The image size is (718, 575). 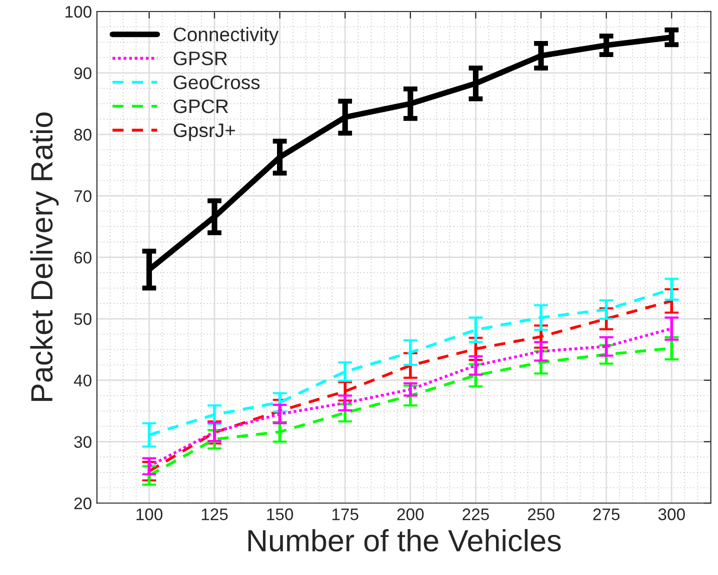 What do you see at coordinates (83, 504) in the screenshot?
I see `y-tick-label: 20` at bounding box center [83, 504].